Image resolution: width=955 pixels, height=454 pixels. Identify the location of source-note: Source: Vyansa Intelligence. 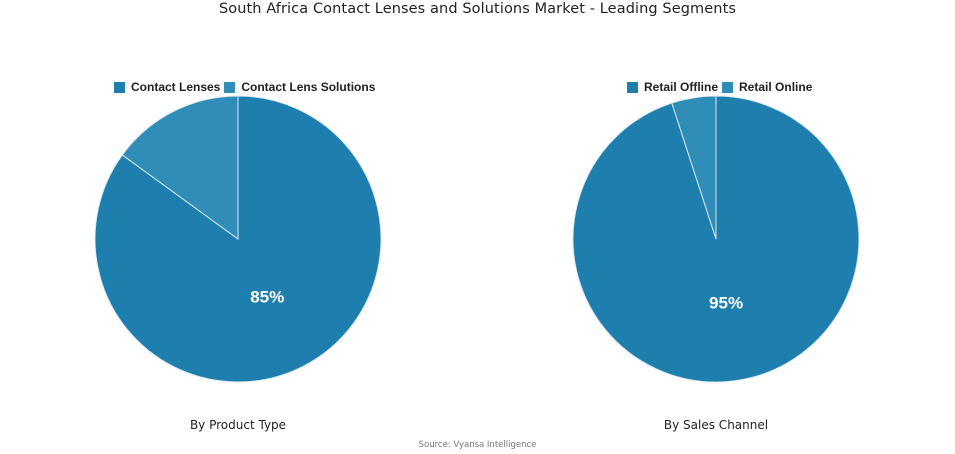
(477, 445).